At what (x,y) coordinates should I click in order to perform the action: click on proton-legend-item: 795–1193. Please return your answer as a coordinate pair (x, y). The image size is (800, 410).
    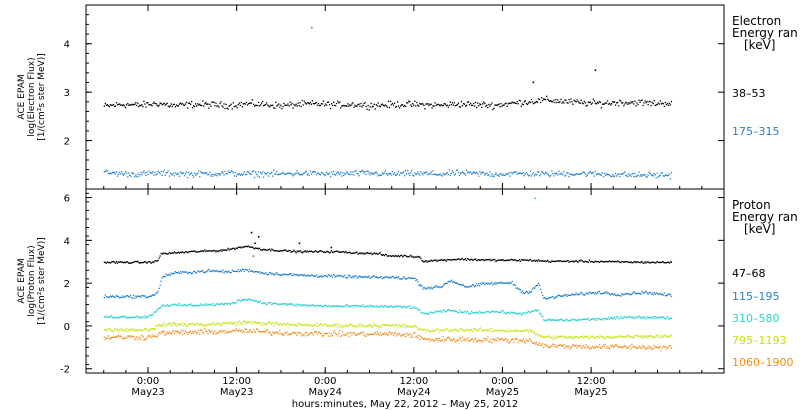
    Looking at the image, I should click on (759, 340).